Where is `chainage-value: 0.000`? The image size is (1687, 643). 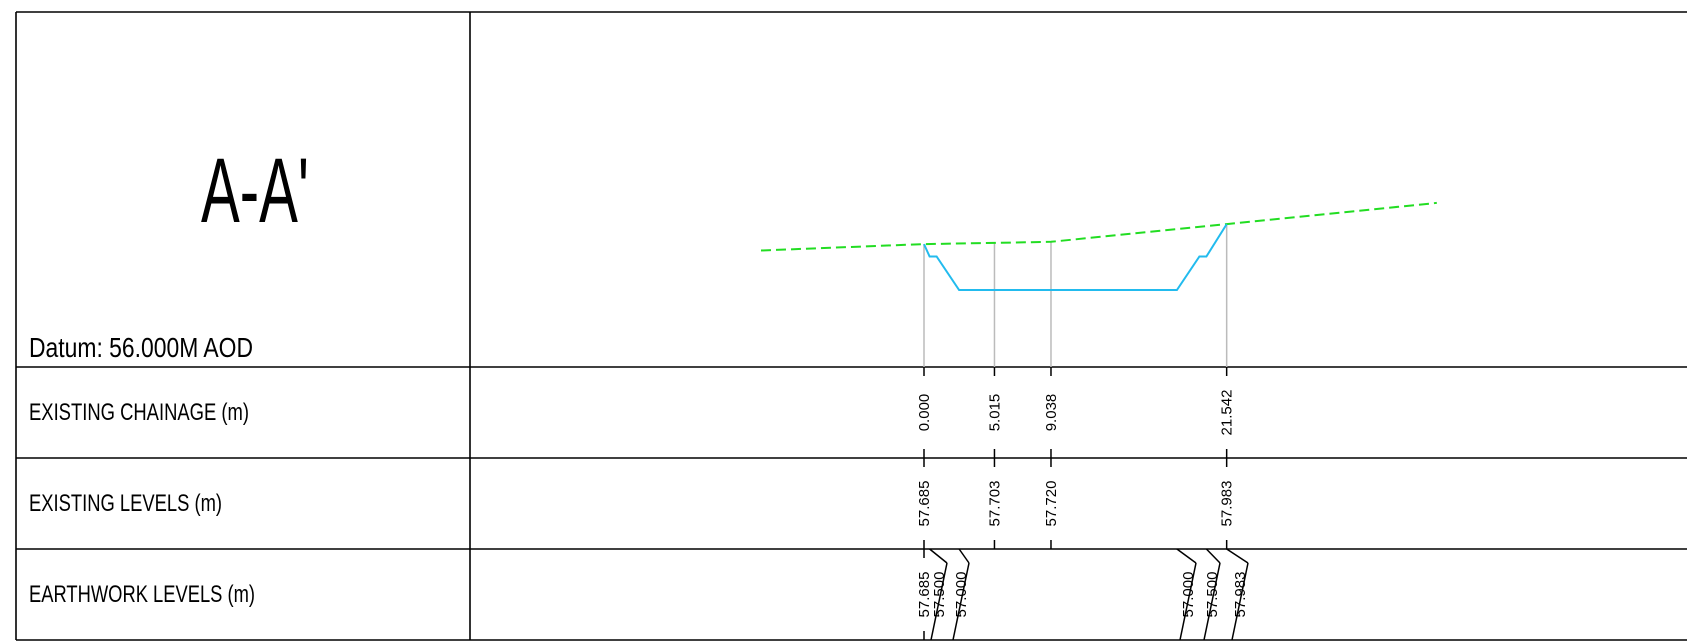 chainage-value: 0.000 is located at coordinates (924, 413).